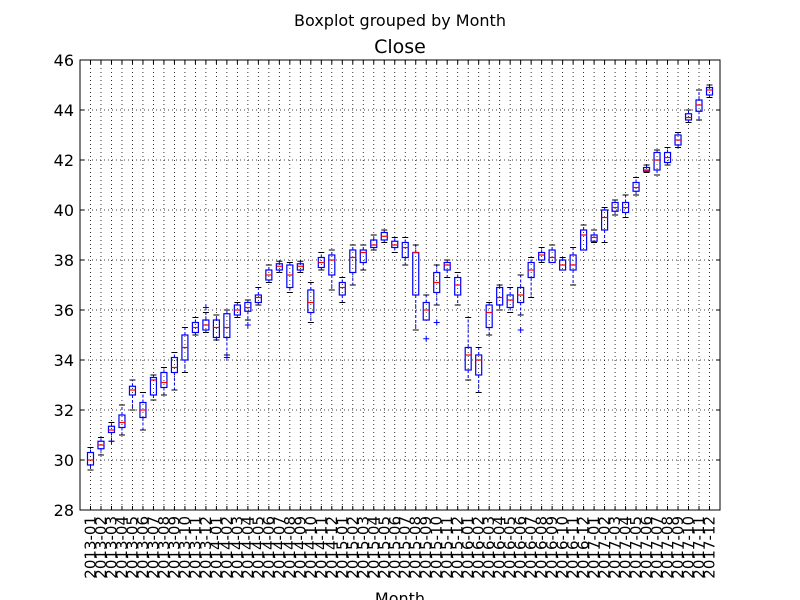 The height and width of the screenshot is (600, 800). I want to click on x-tick-label: 2017-10, so click(689, 547).